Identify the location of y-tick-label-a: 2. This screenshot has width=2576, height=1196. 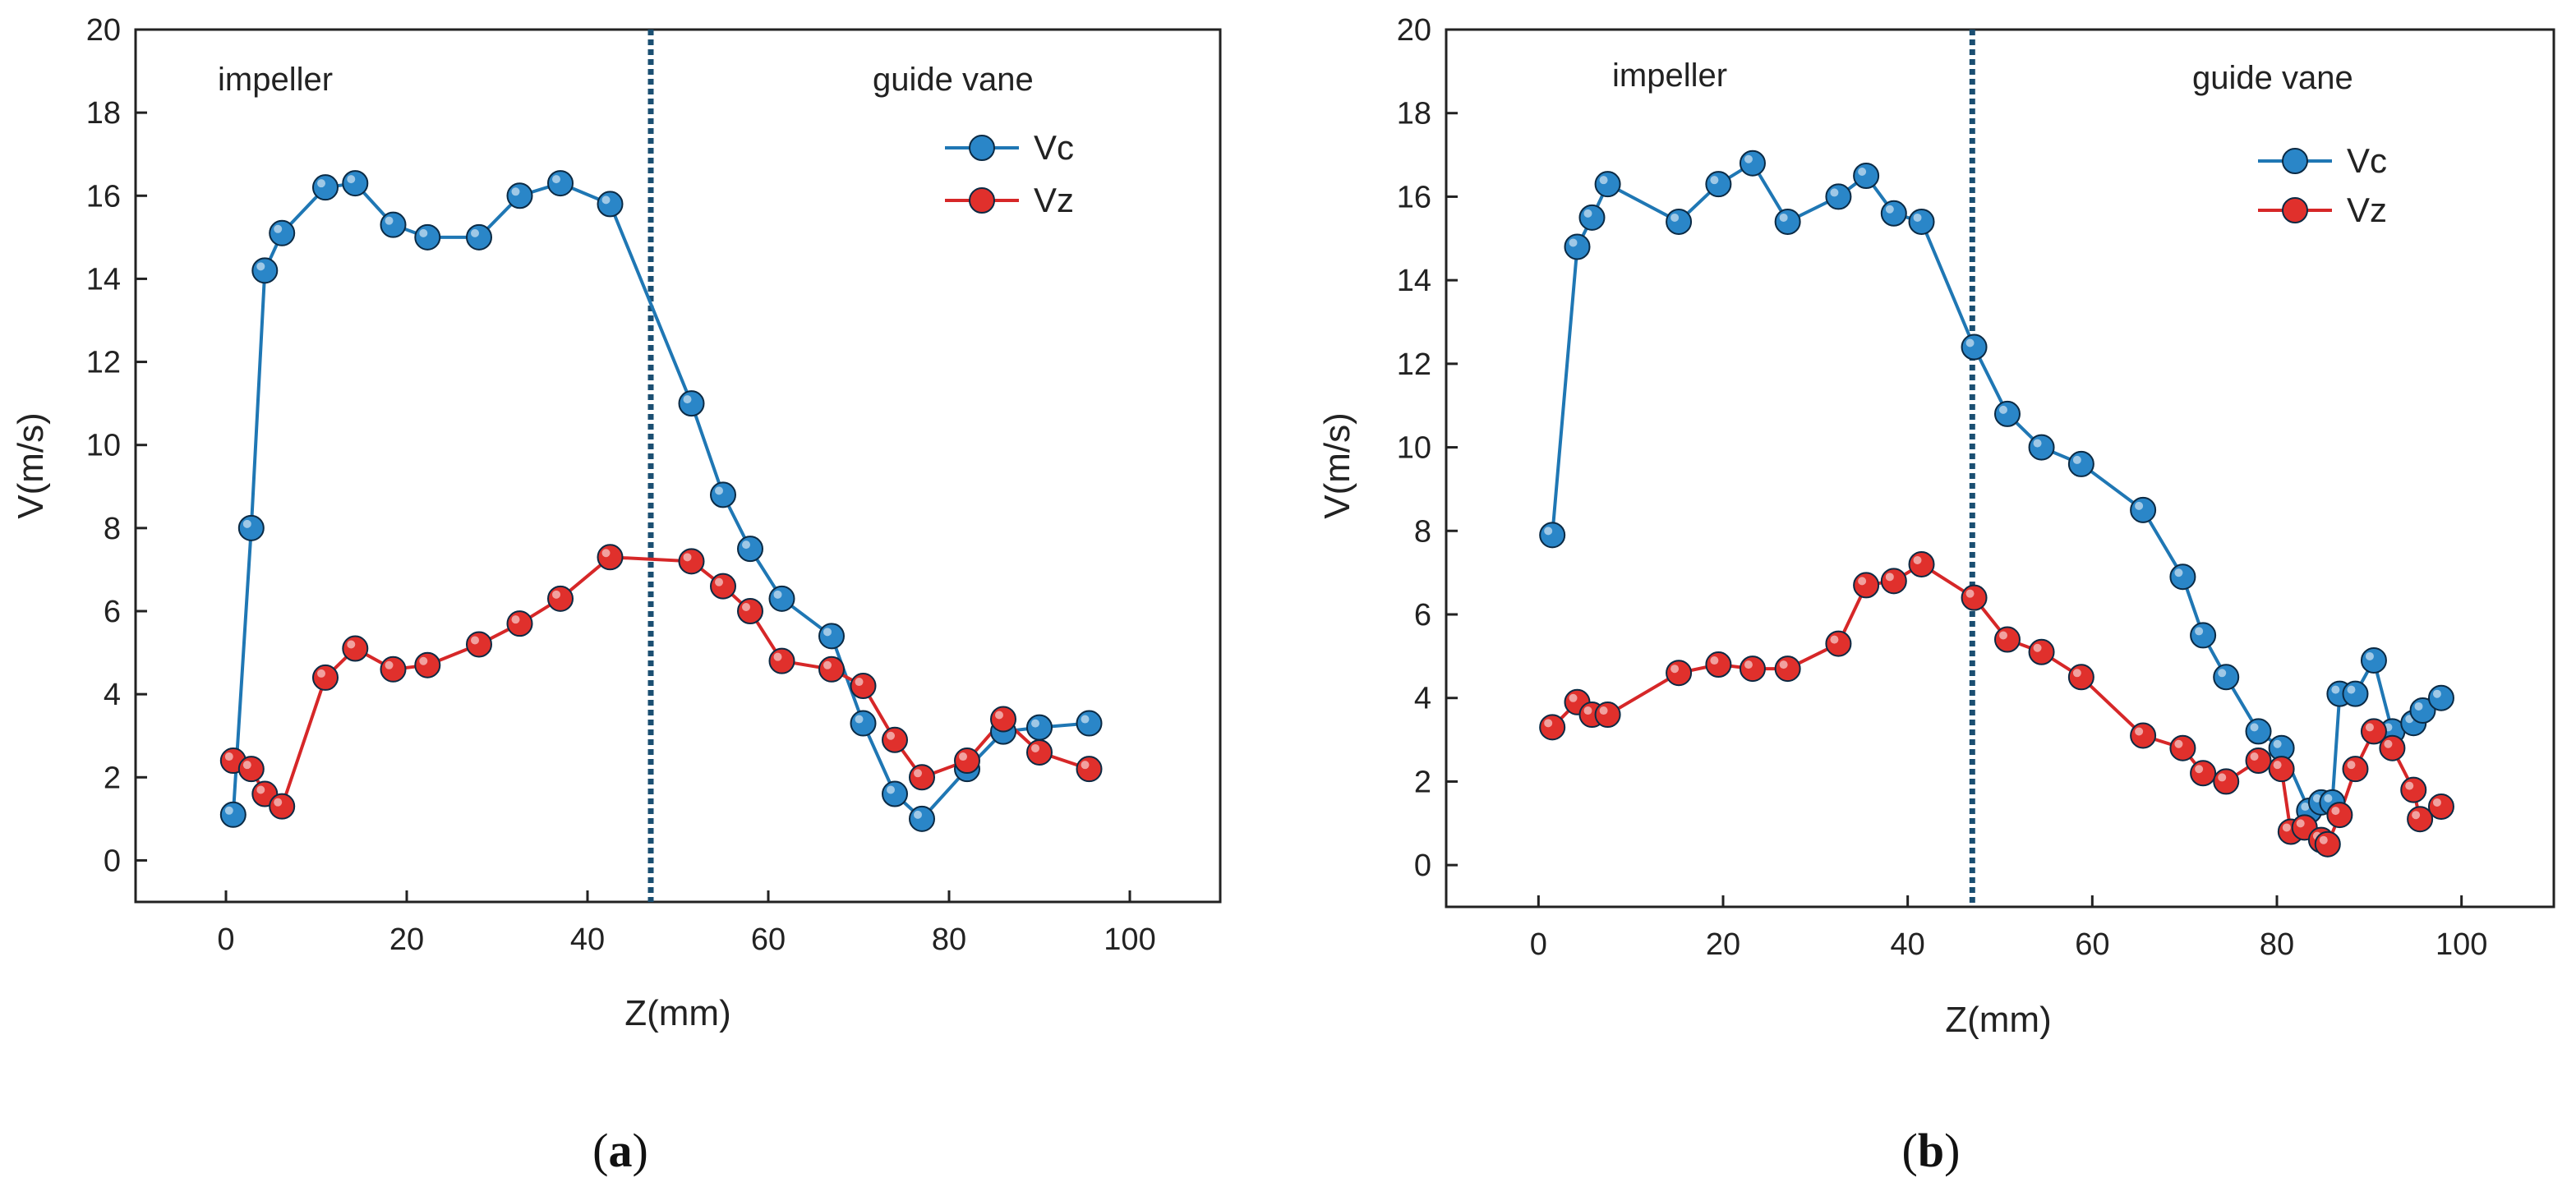
(112, 778).